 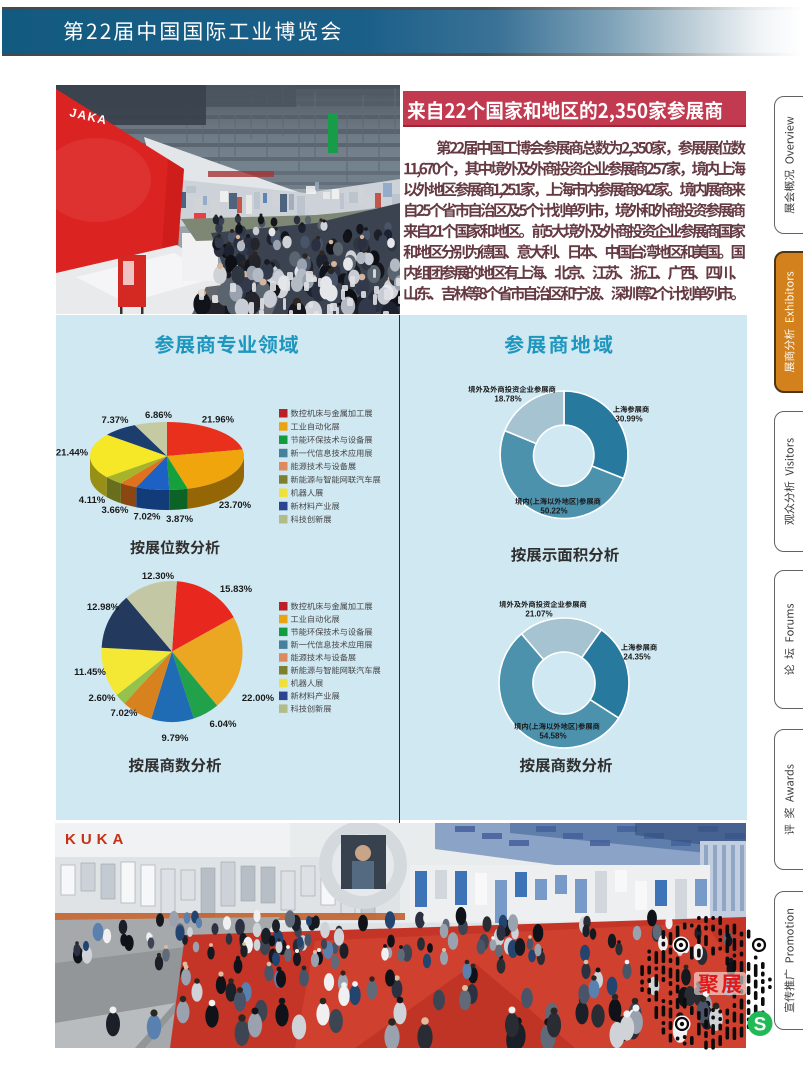 I want to click on svg-text: 6.04%, so click(x=223, y=724).